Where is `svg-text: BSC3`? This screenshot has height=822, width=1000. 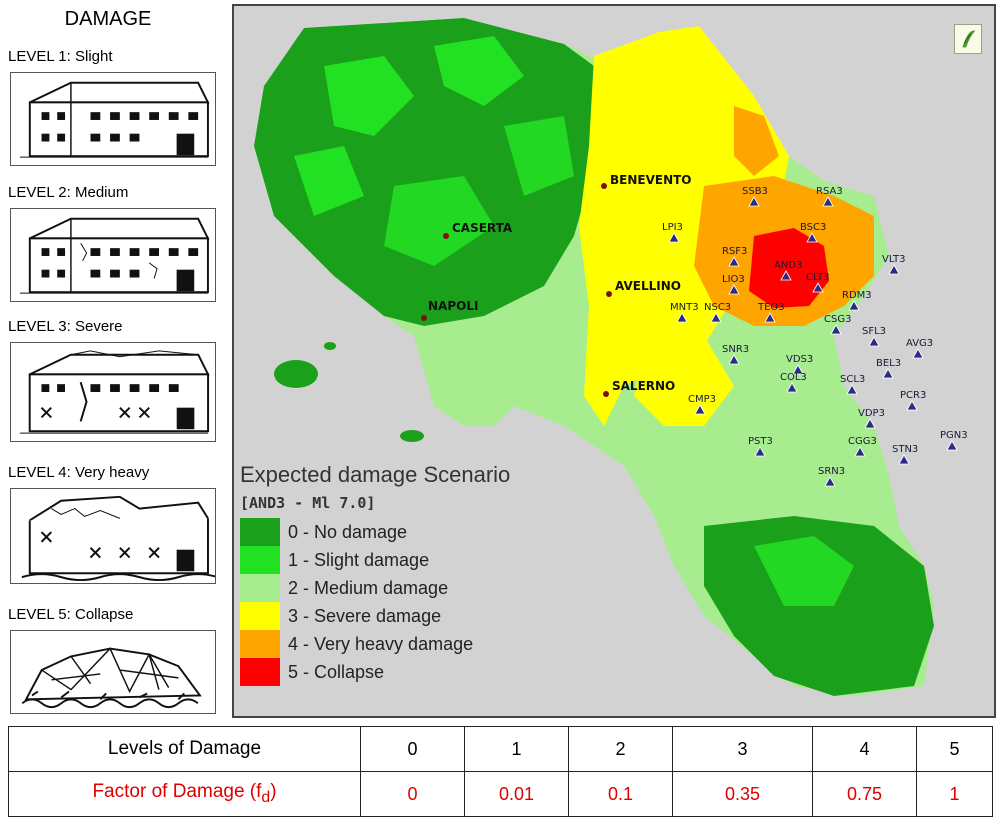
svg-text: BSC3 is located at coordinates (813, 227).